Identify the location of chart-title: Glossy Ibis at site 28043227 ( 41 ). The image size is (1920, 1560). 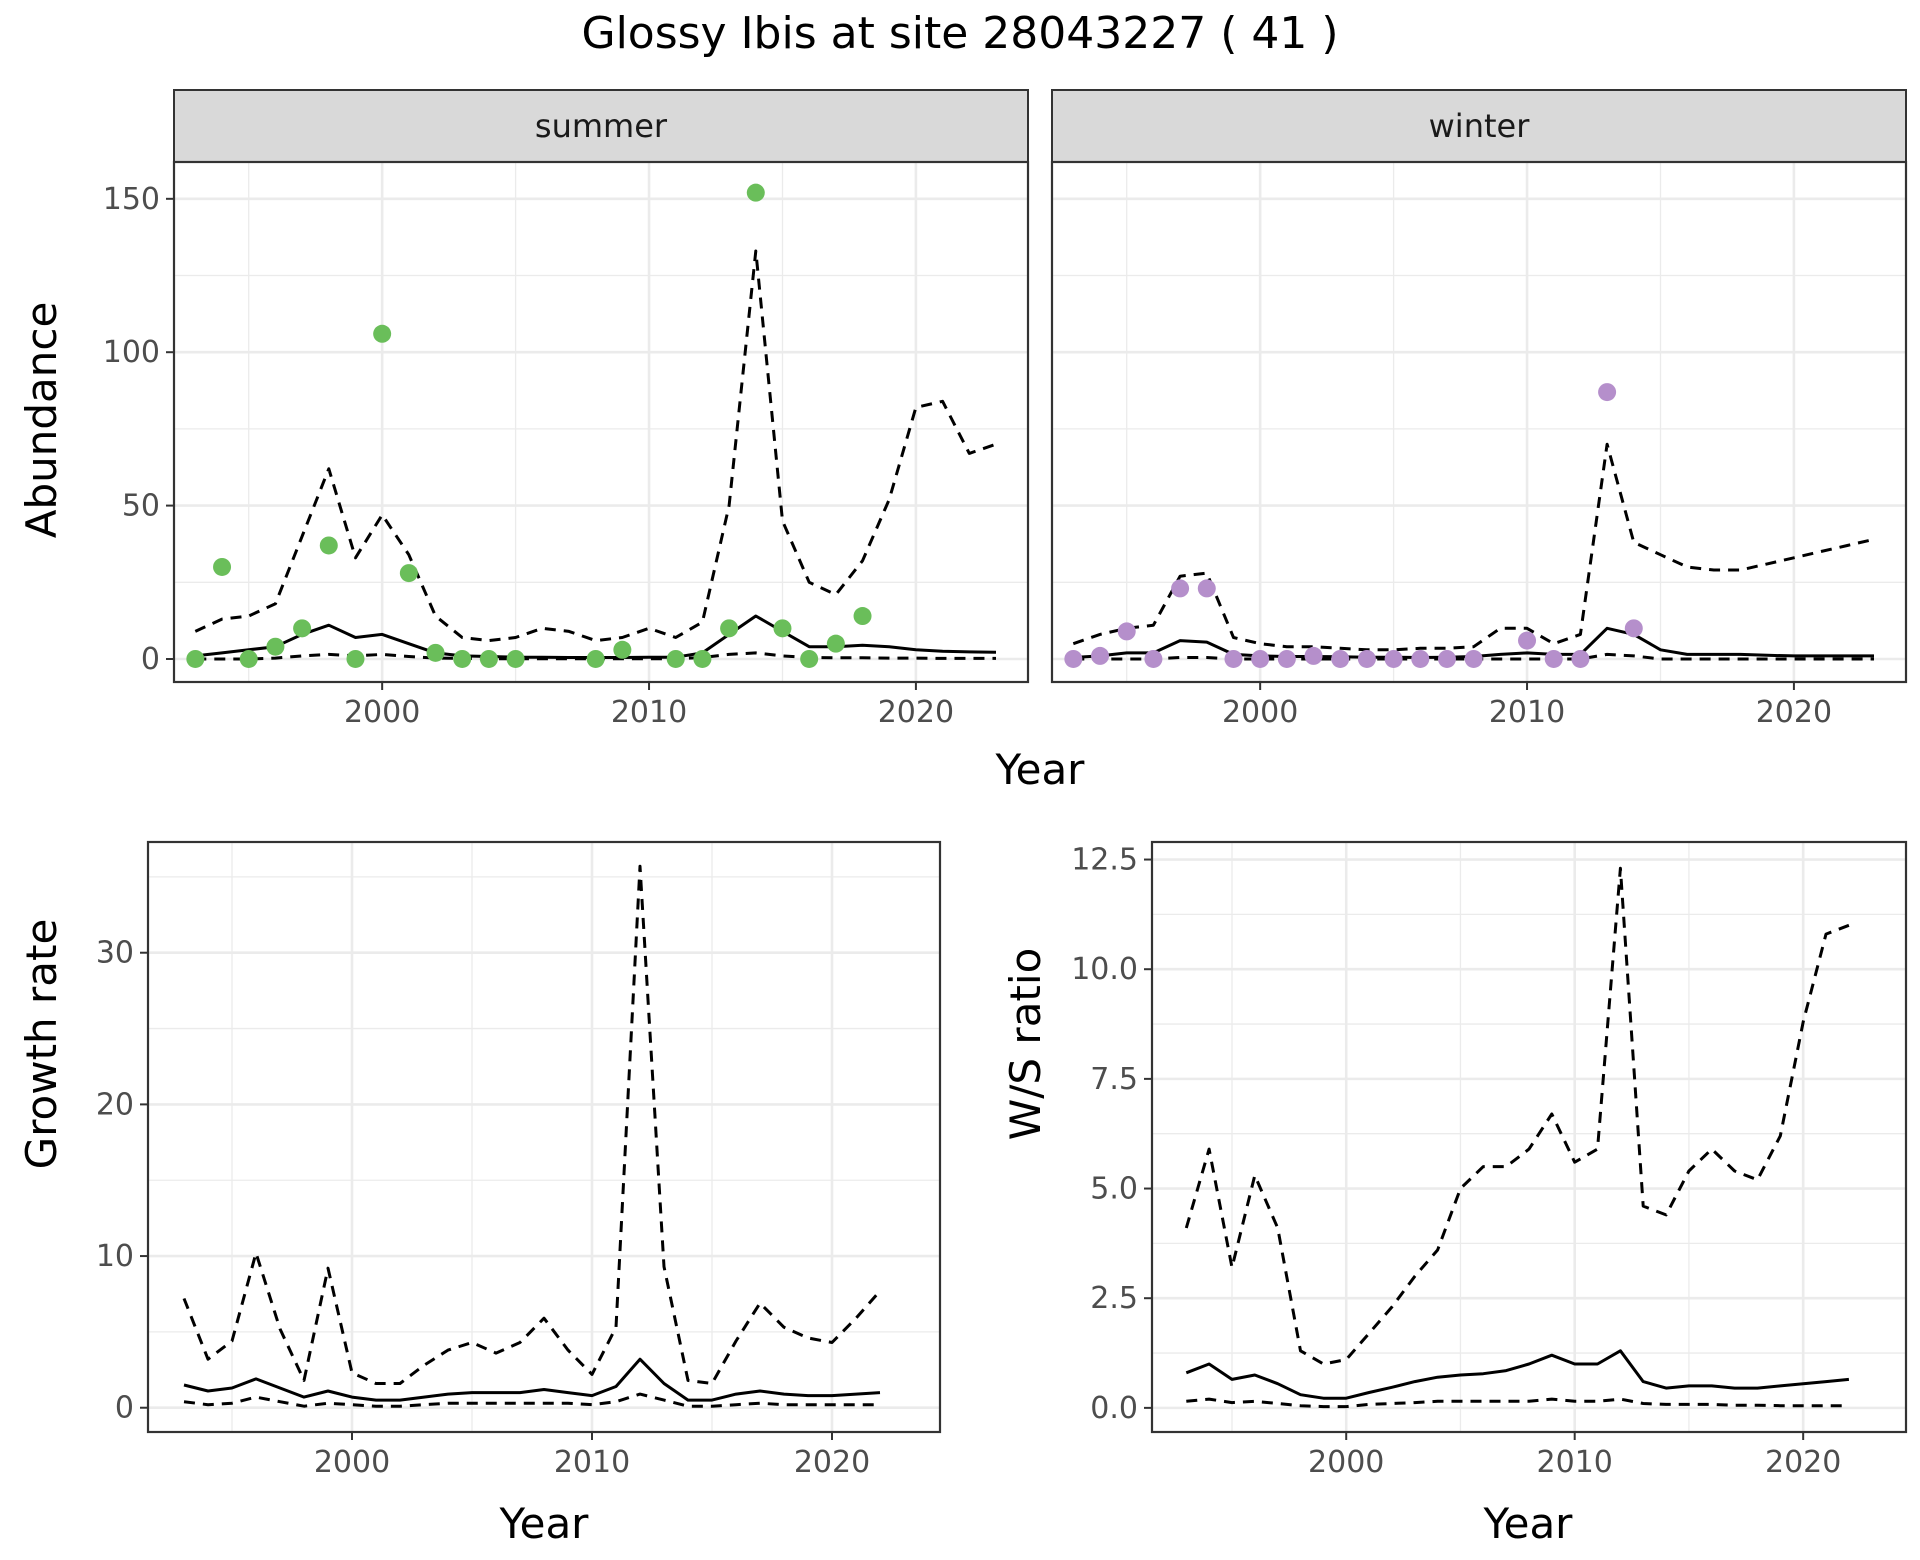
(959, 33).